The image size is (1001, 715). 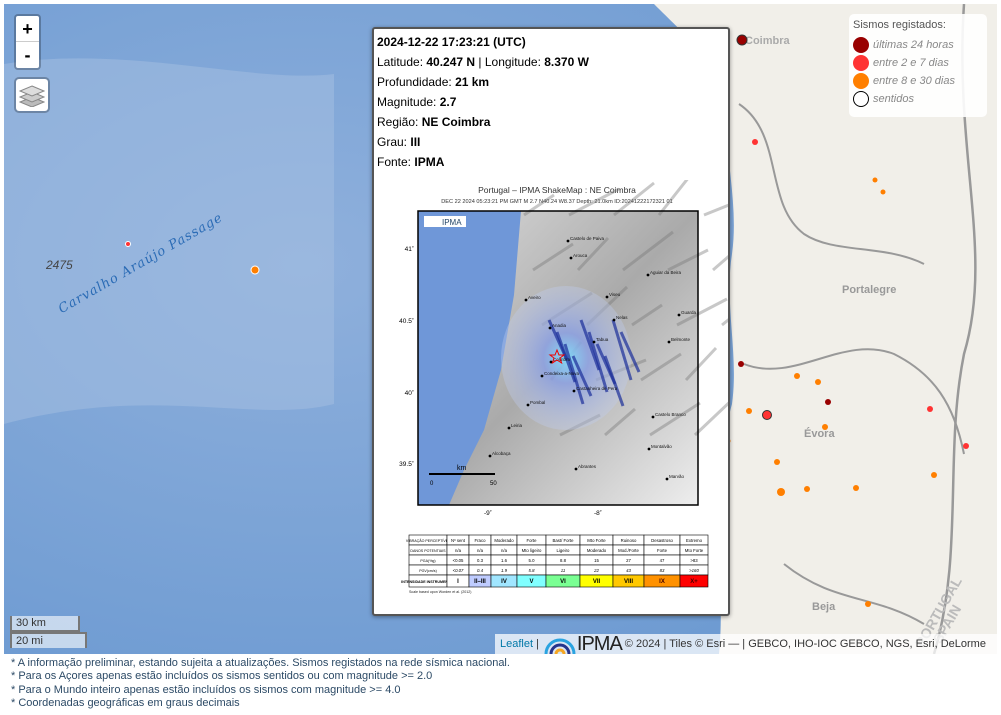 I want to click on scale-zero: 0, so click(x=432, y=484).